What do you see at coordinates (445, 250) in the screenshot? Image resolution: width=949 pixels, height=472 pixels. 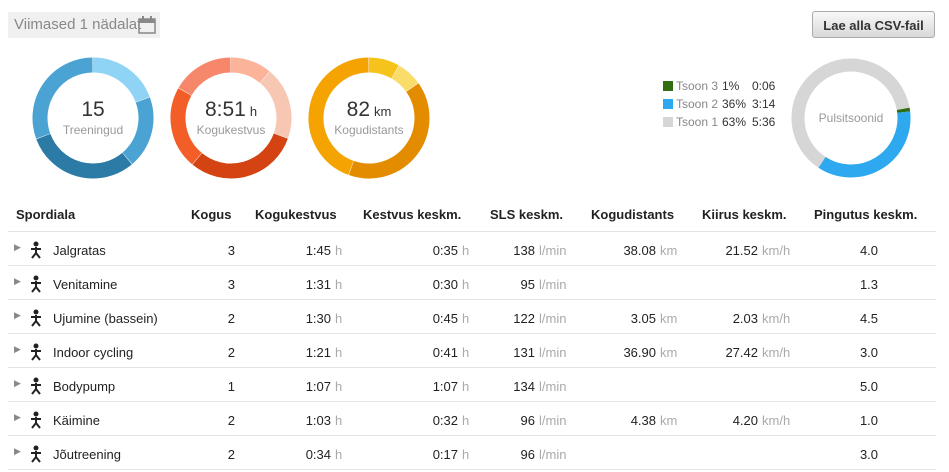 I see `cell-value: 0:35` at bounding box center [445, 250].